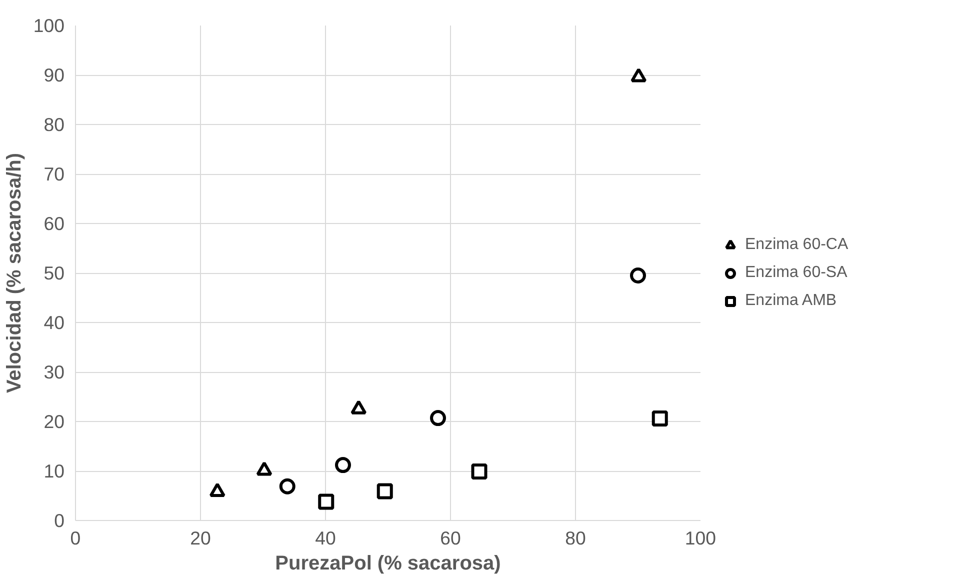 This screenshot has width=955, height=584. I want to click on y-tick-label: 10, so click(54, 471).